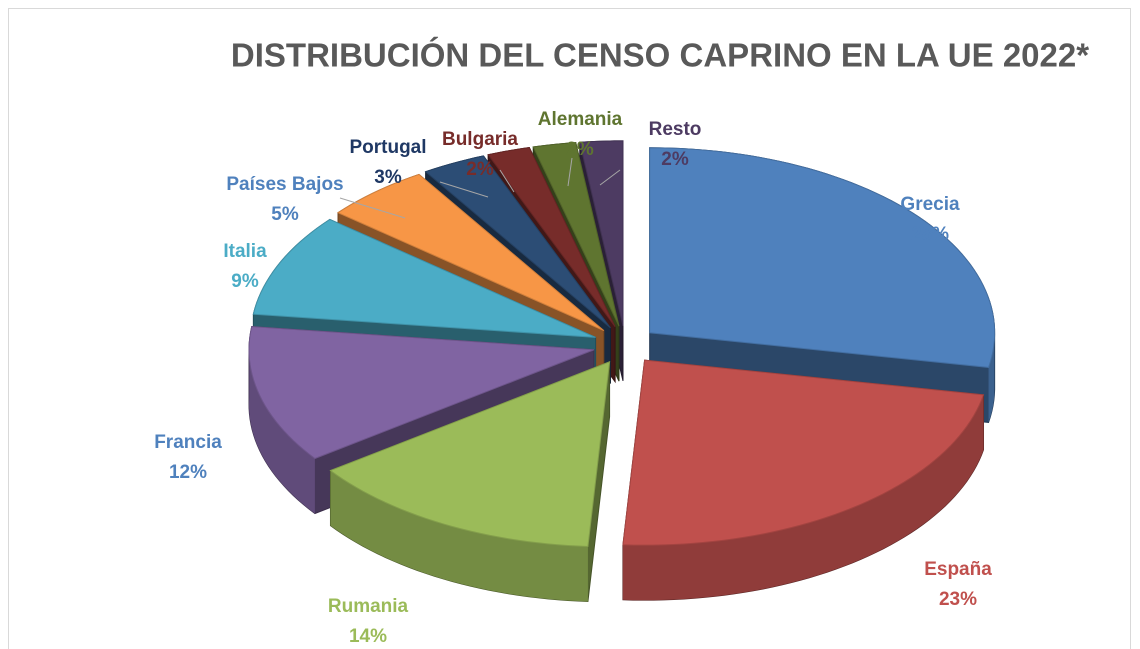 This screenshot has width=1140, height=649. I want to click on value-label: 3%, so click(388, 177).